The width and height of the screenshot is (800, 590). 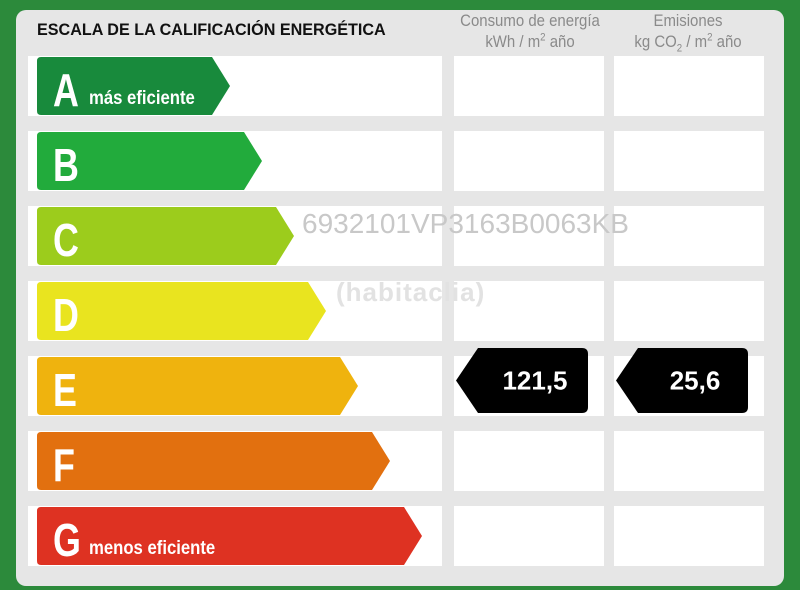 What do you see at coordinates (530, 31) in the screenshot?
I see `energy-column-header: Consumo de energía kWh / m2 año` at bounding box center [530, 31].